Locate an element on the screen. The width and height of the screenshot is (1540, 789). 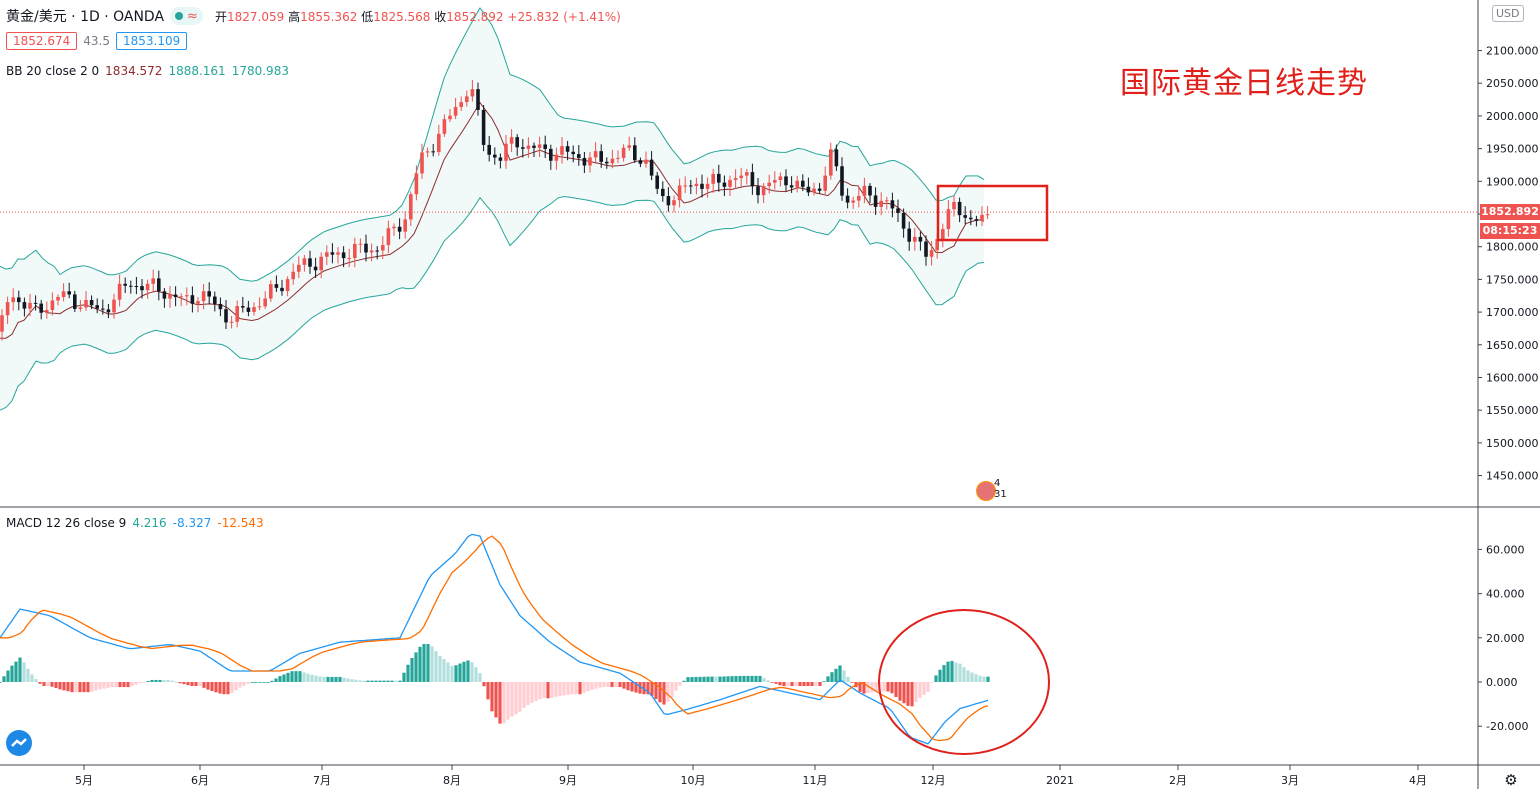
macd-tick-label: 40.000 is located at coordinates (1505, 594).